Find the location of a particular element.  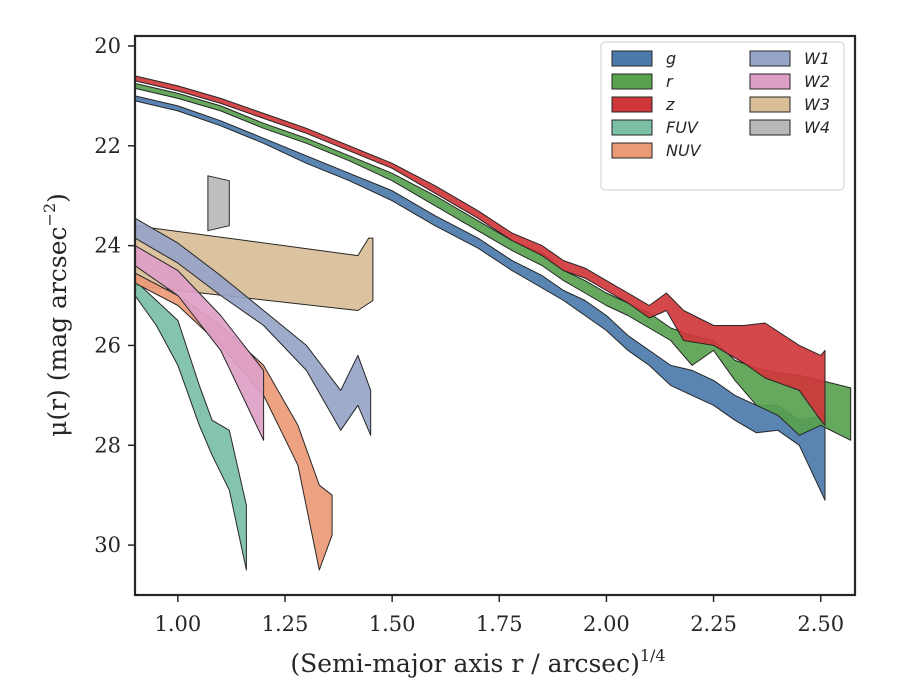

y-tick-label: 28 is located at coordinates (107, 445).